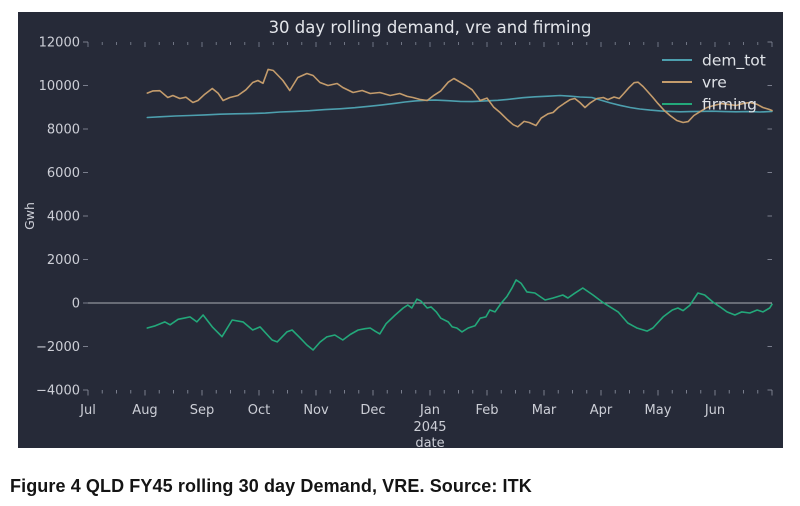 The height and width of the screenshot is (506, 800). I want to click on series-line-vre, so click(459, 98).